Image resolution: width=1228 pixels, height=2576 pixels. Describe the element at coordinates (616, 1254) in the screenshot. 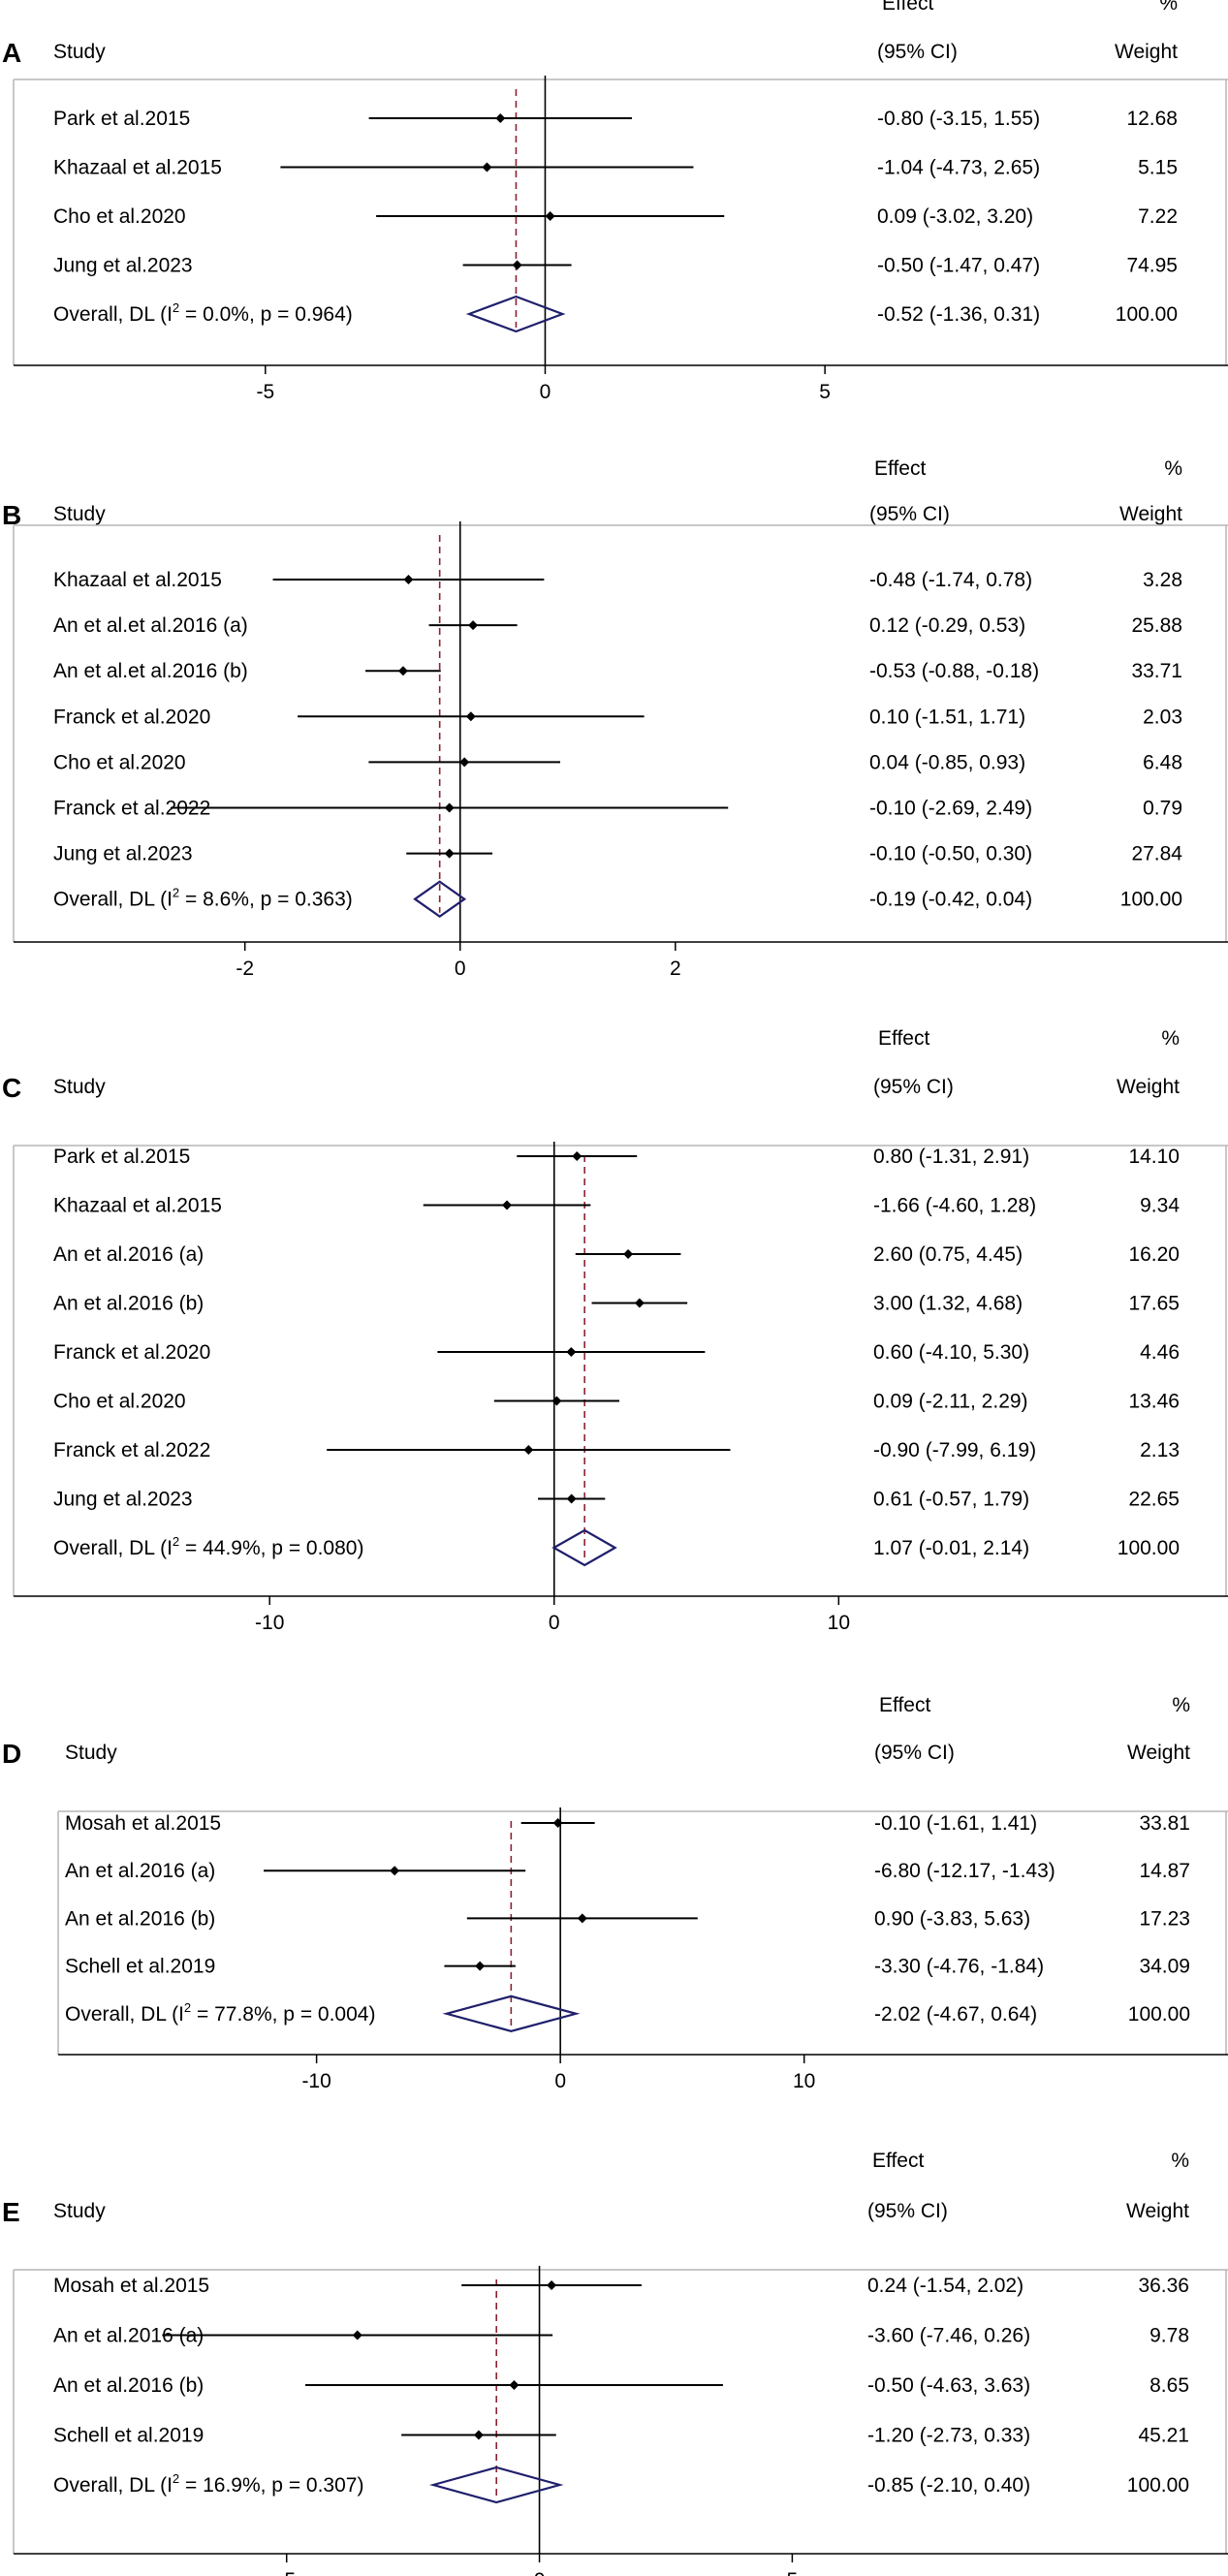

I see `study-row: An et al.2016 (a) 2.60 (0.75, 4.45) 16.20` at that location.